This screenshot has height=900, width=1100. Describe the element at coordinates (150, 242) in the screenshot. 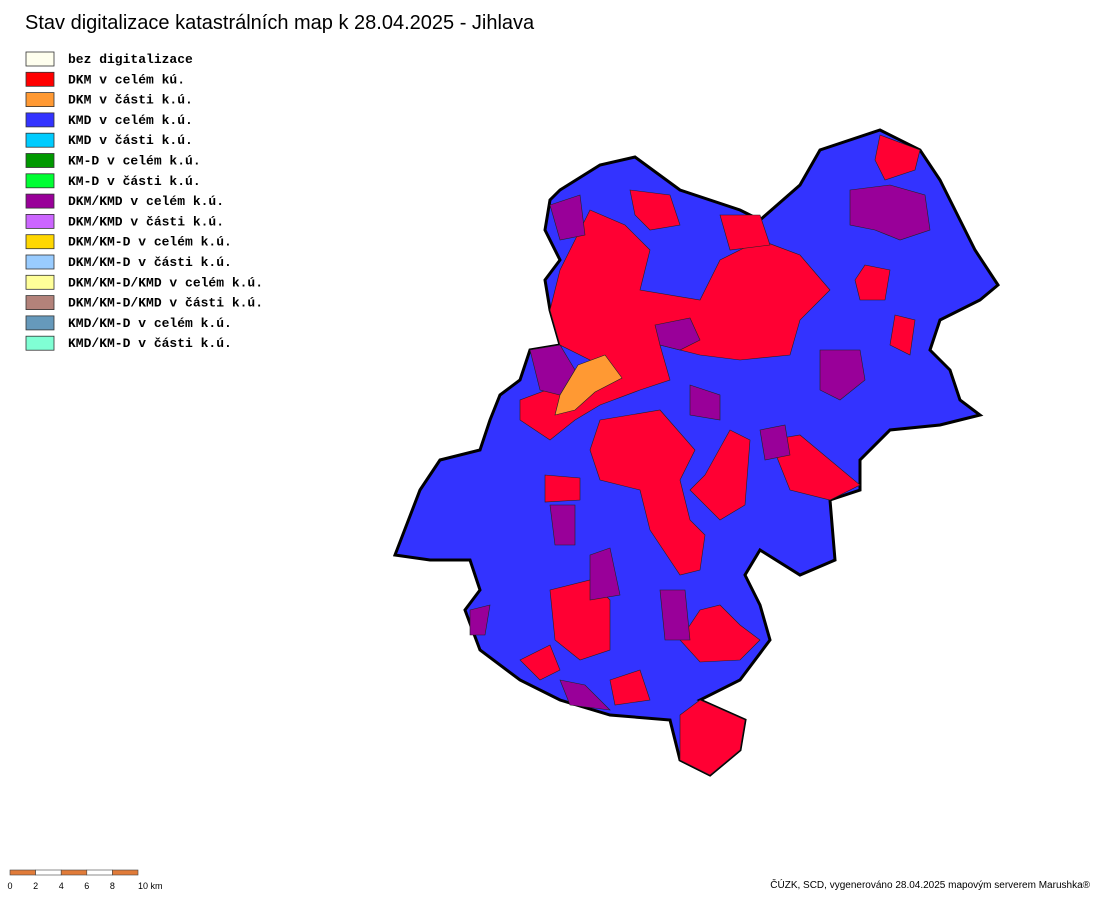

I see `legend-label: DKM/KM-D v celém k.ú.` at that location.